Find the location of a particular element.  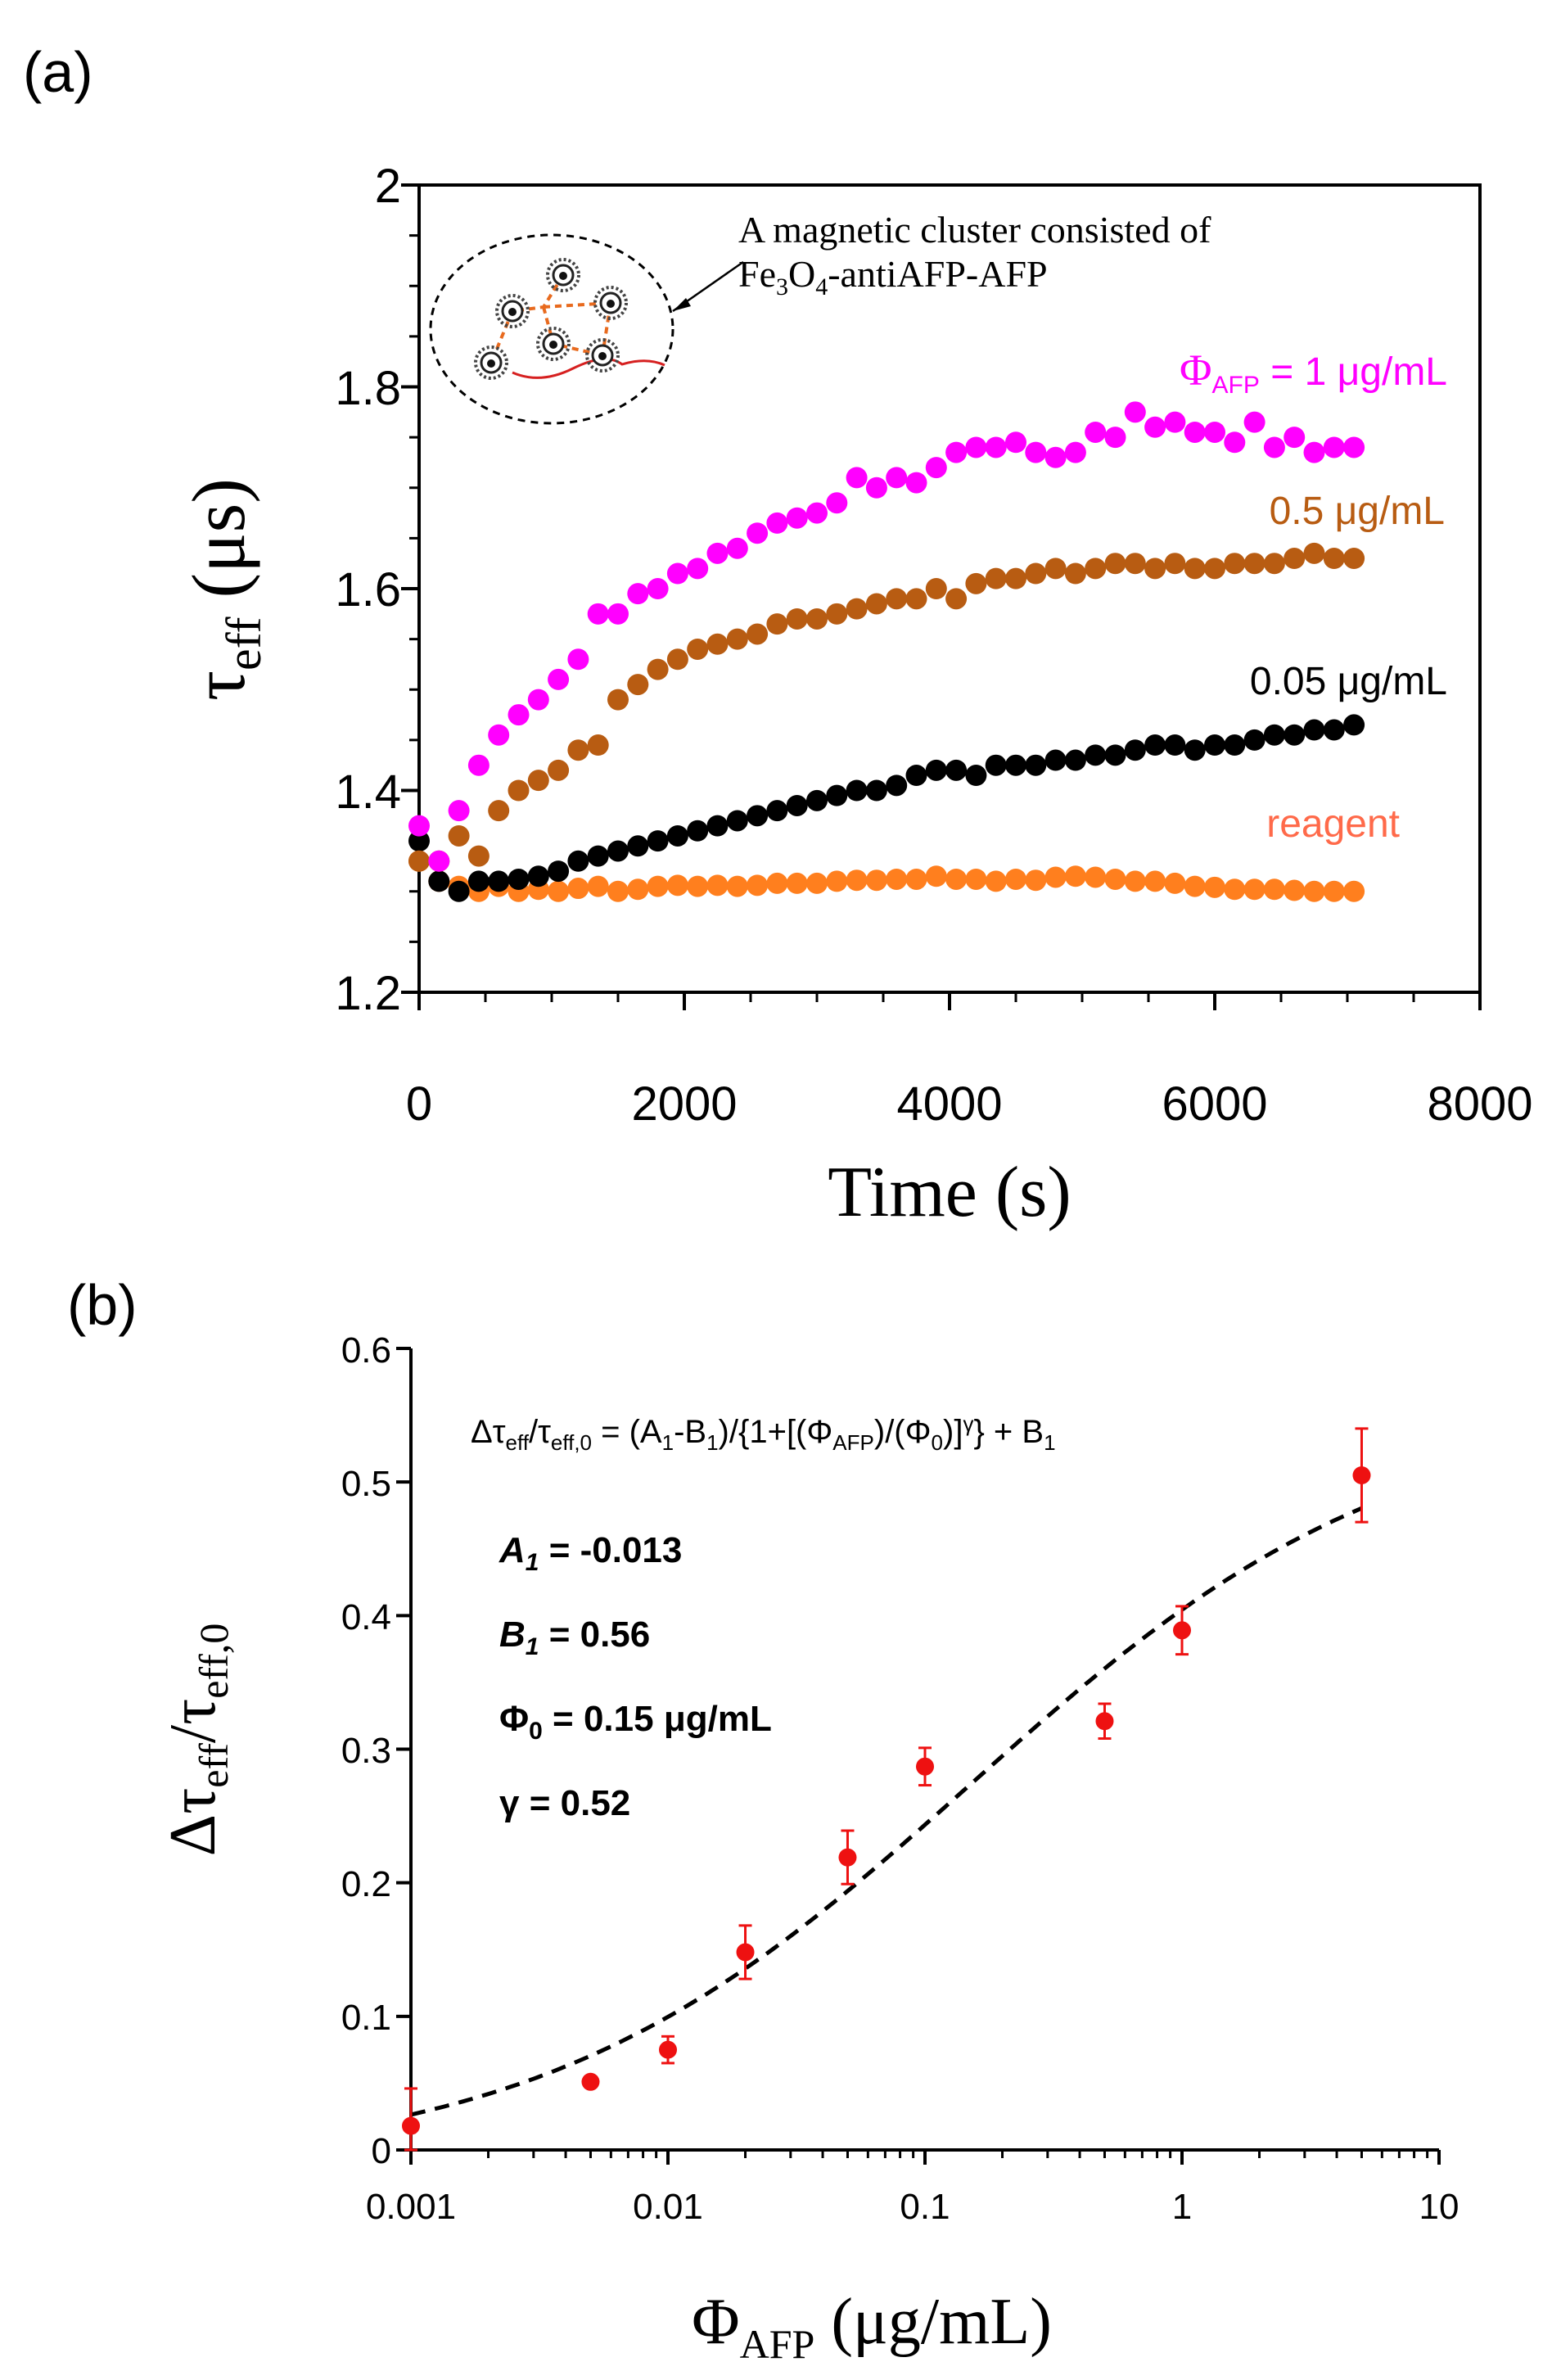

b-y-axis-label: Δτeff/τeff,0 is located at coordinates (197, 1740).